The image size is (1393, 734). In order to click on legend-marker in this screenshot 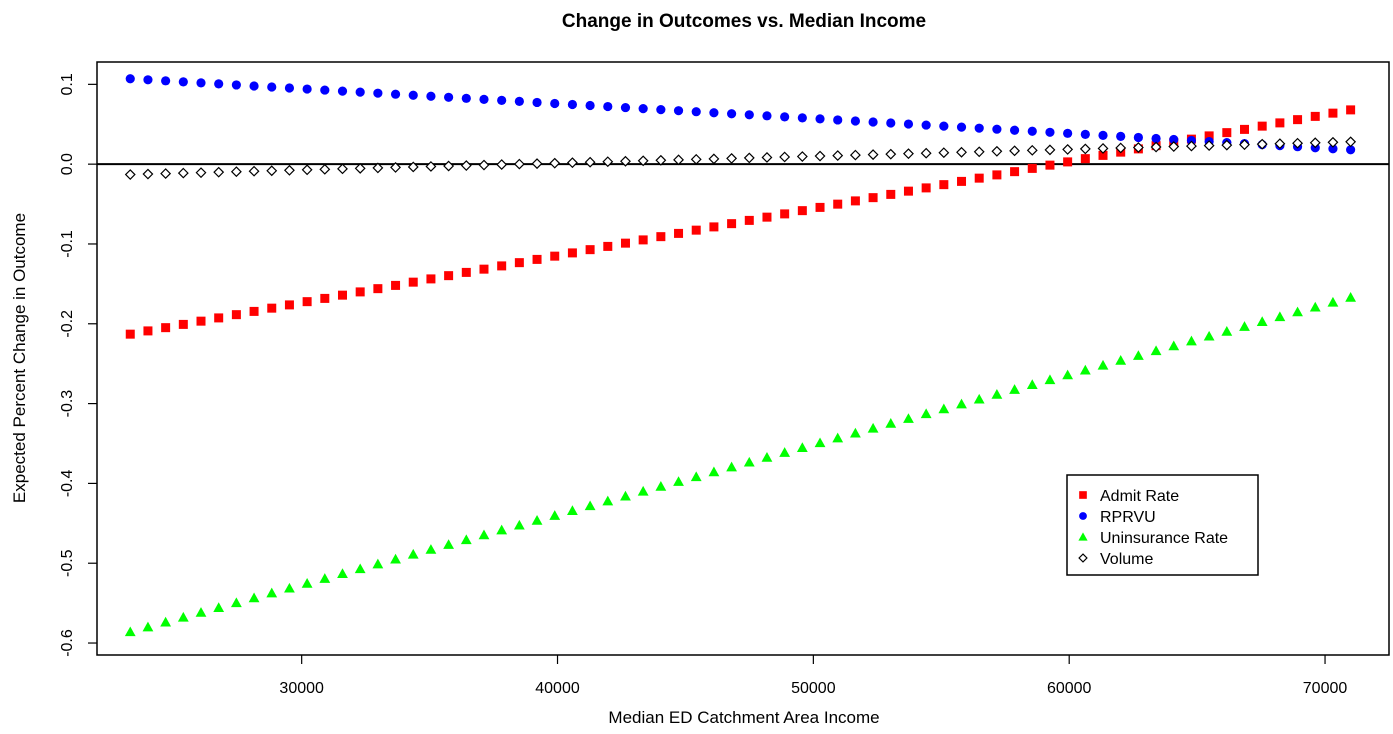, I will do `click(1083, 516)`.